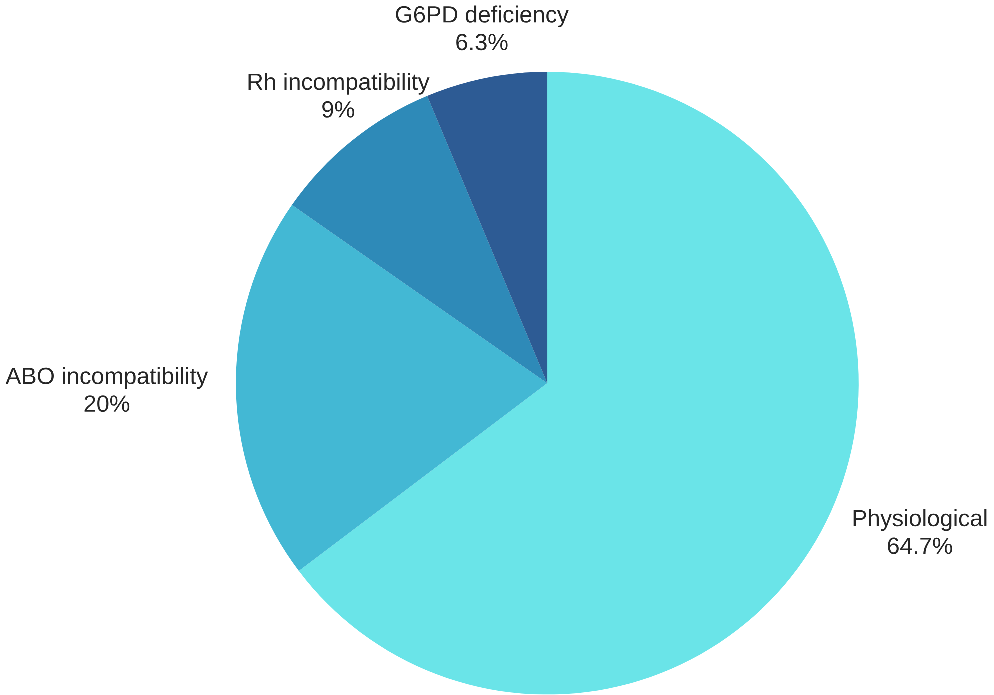 The height and width of the screenshot is (695, 994). I want to click on data-label: 64.7%, so click(920, 546).